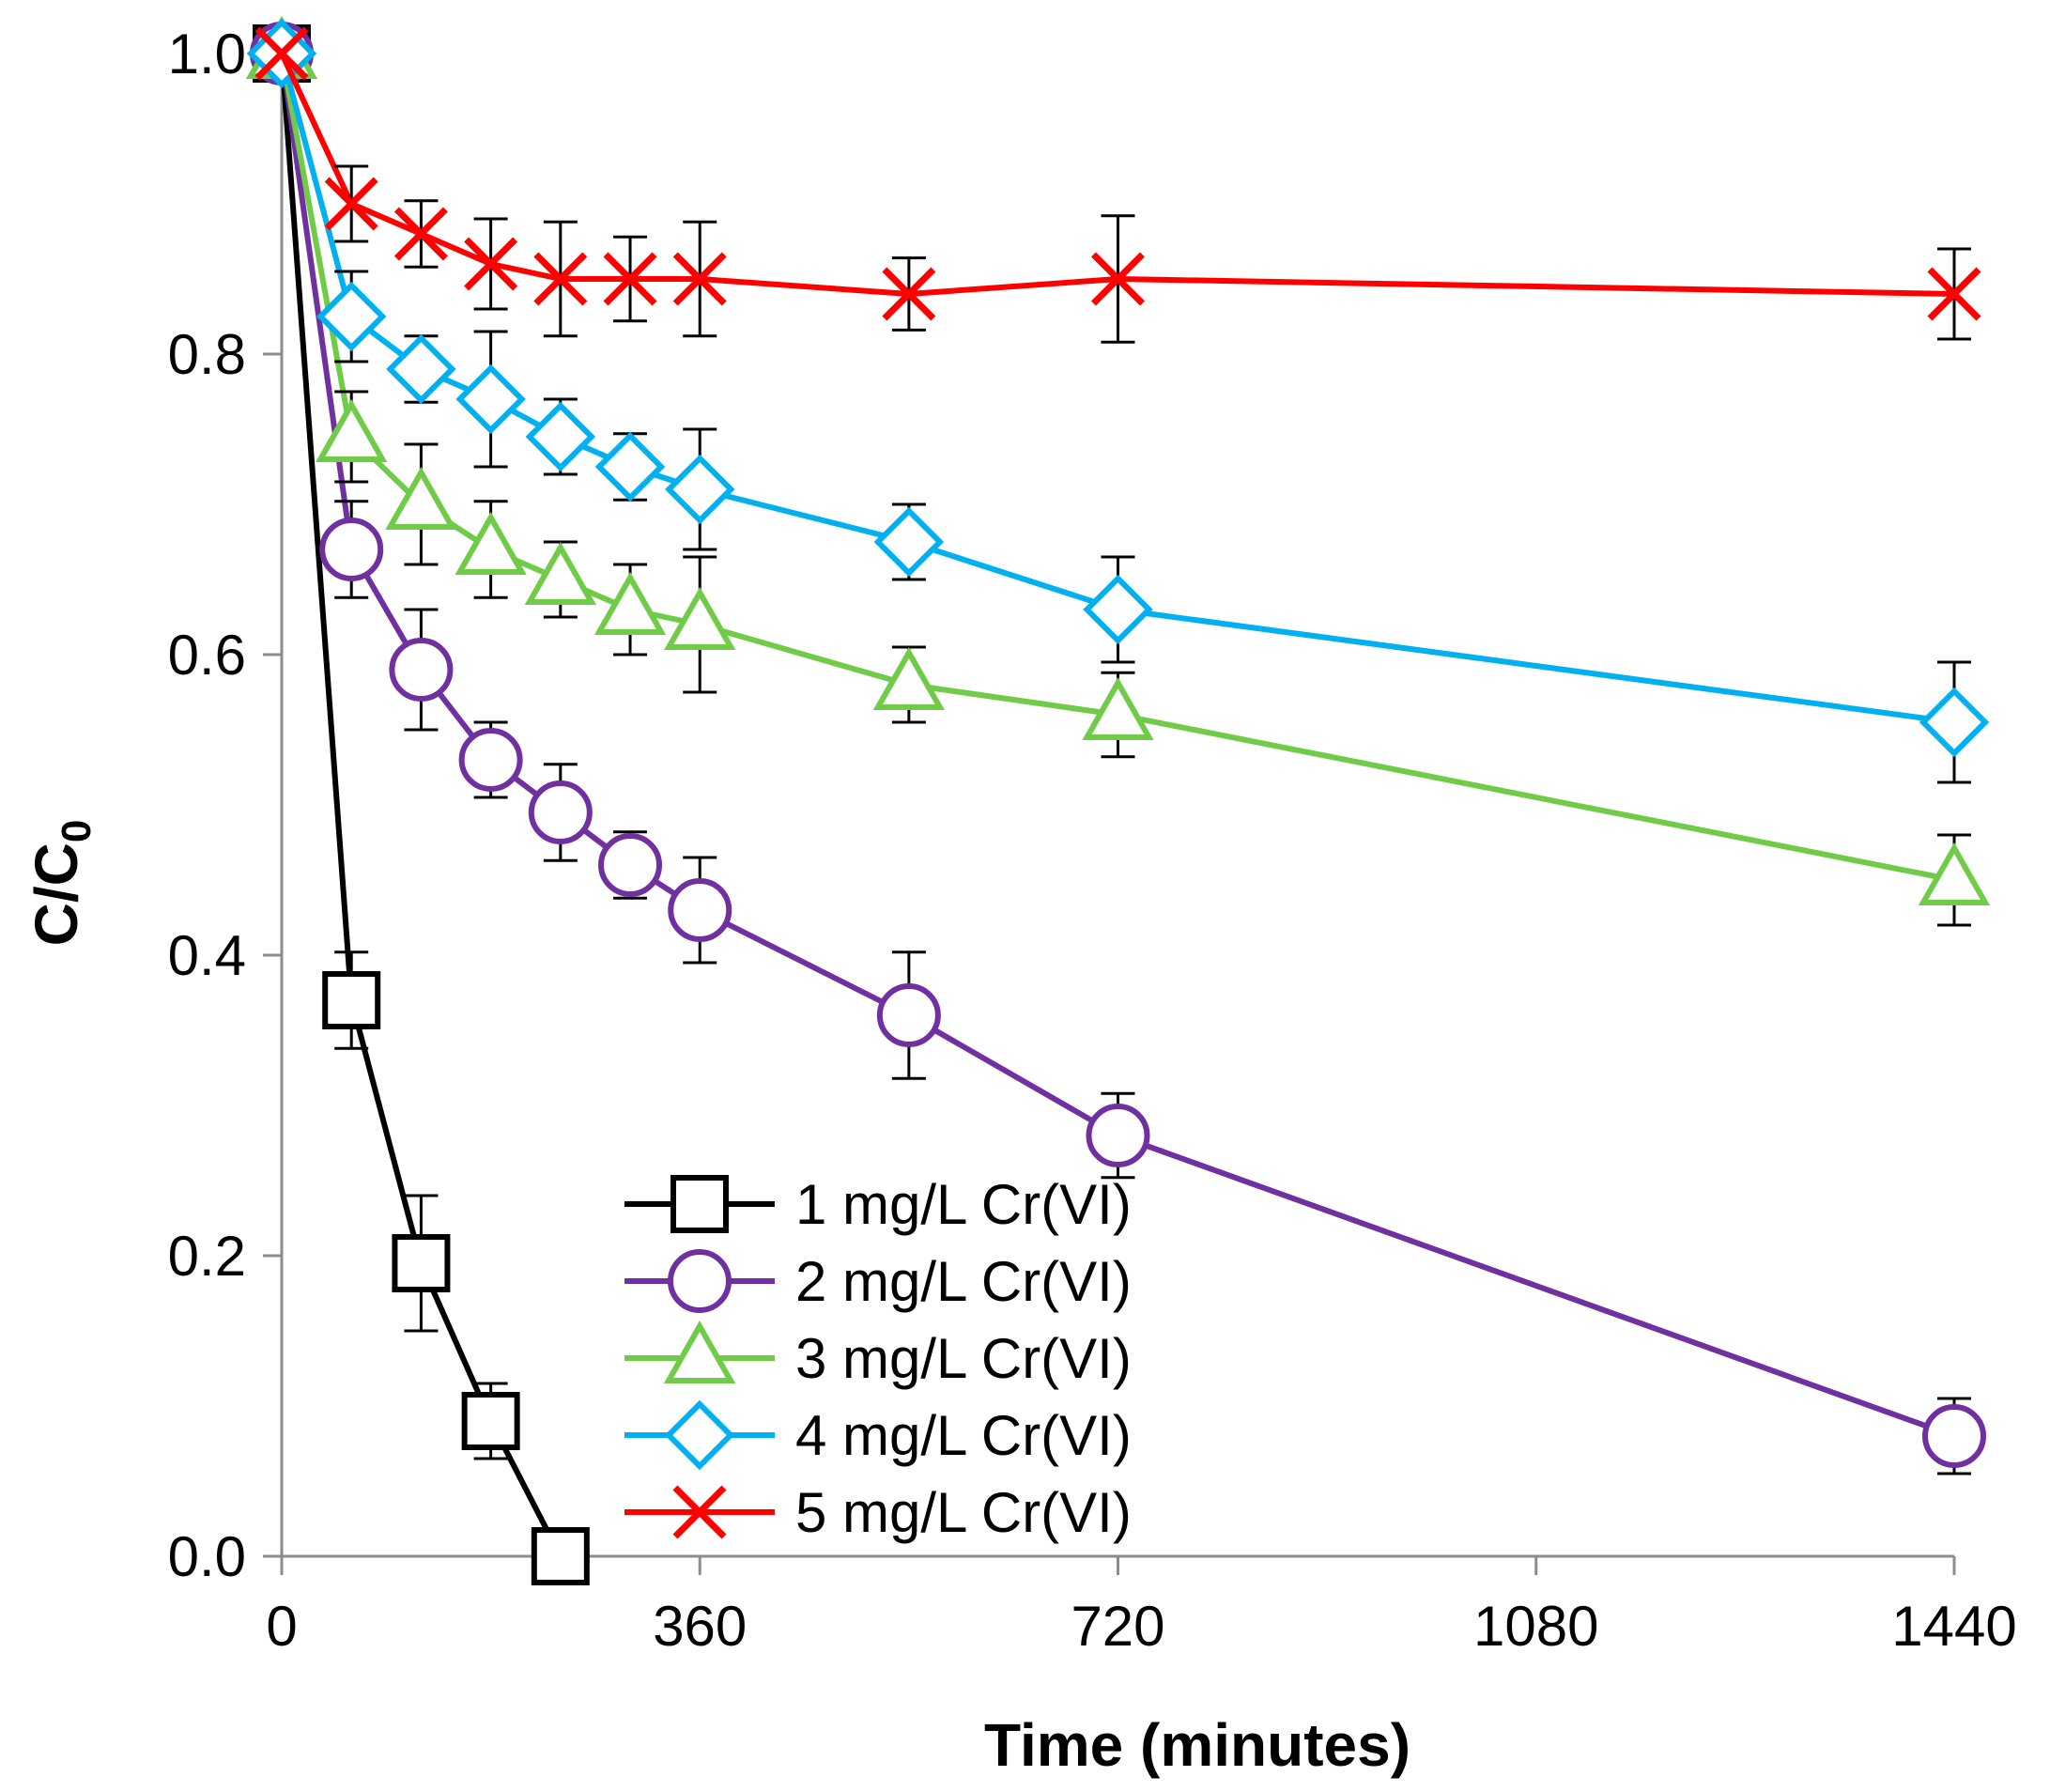 The height and width of the screenshot is (1792, 2050). Describe the element at coordinates (700, 1626) in the screenshot. I see `x-tick-label: 360` at that location.